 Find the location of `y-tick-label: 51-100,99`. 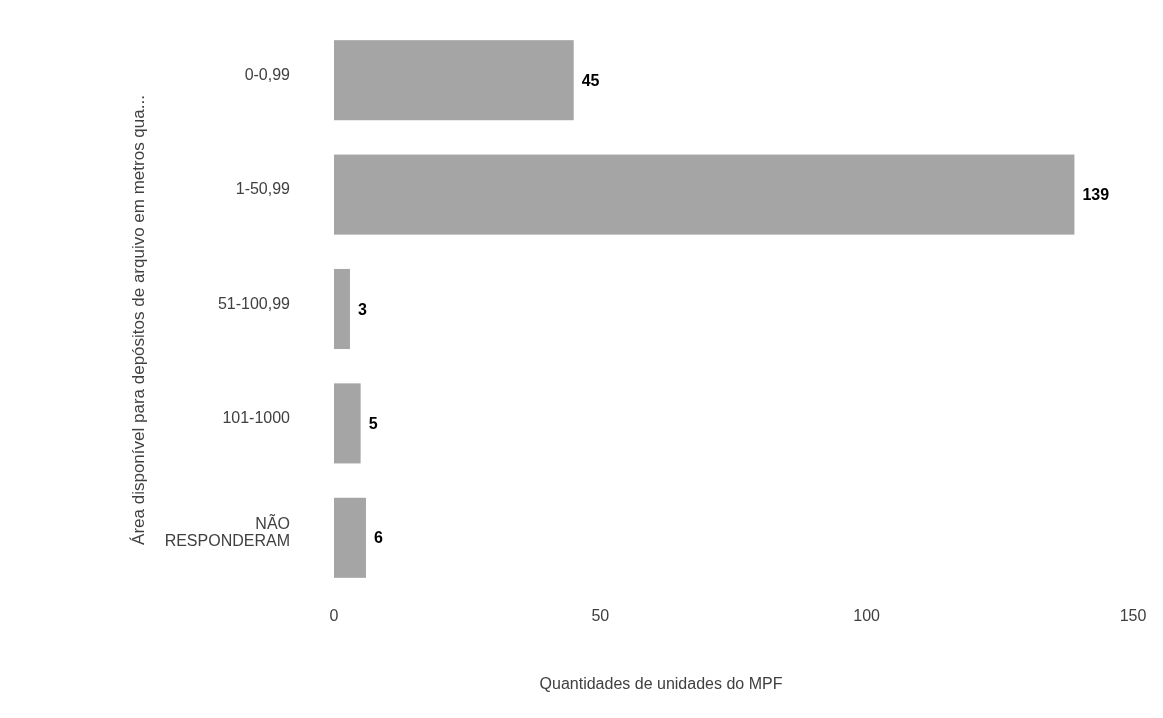

y-tick-label: 51-100,99 is located at coordinates (254, 303).